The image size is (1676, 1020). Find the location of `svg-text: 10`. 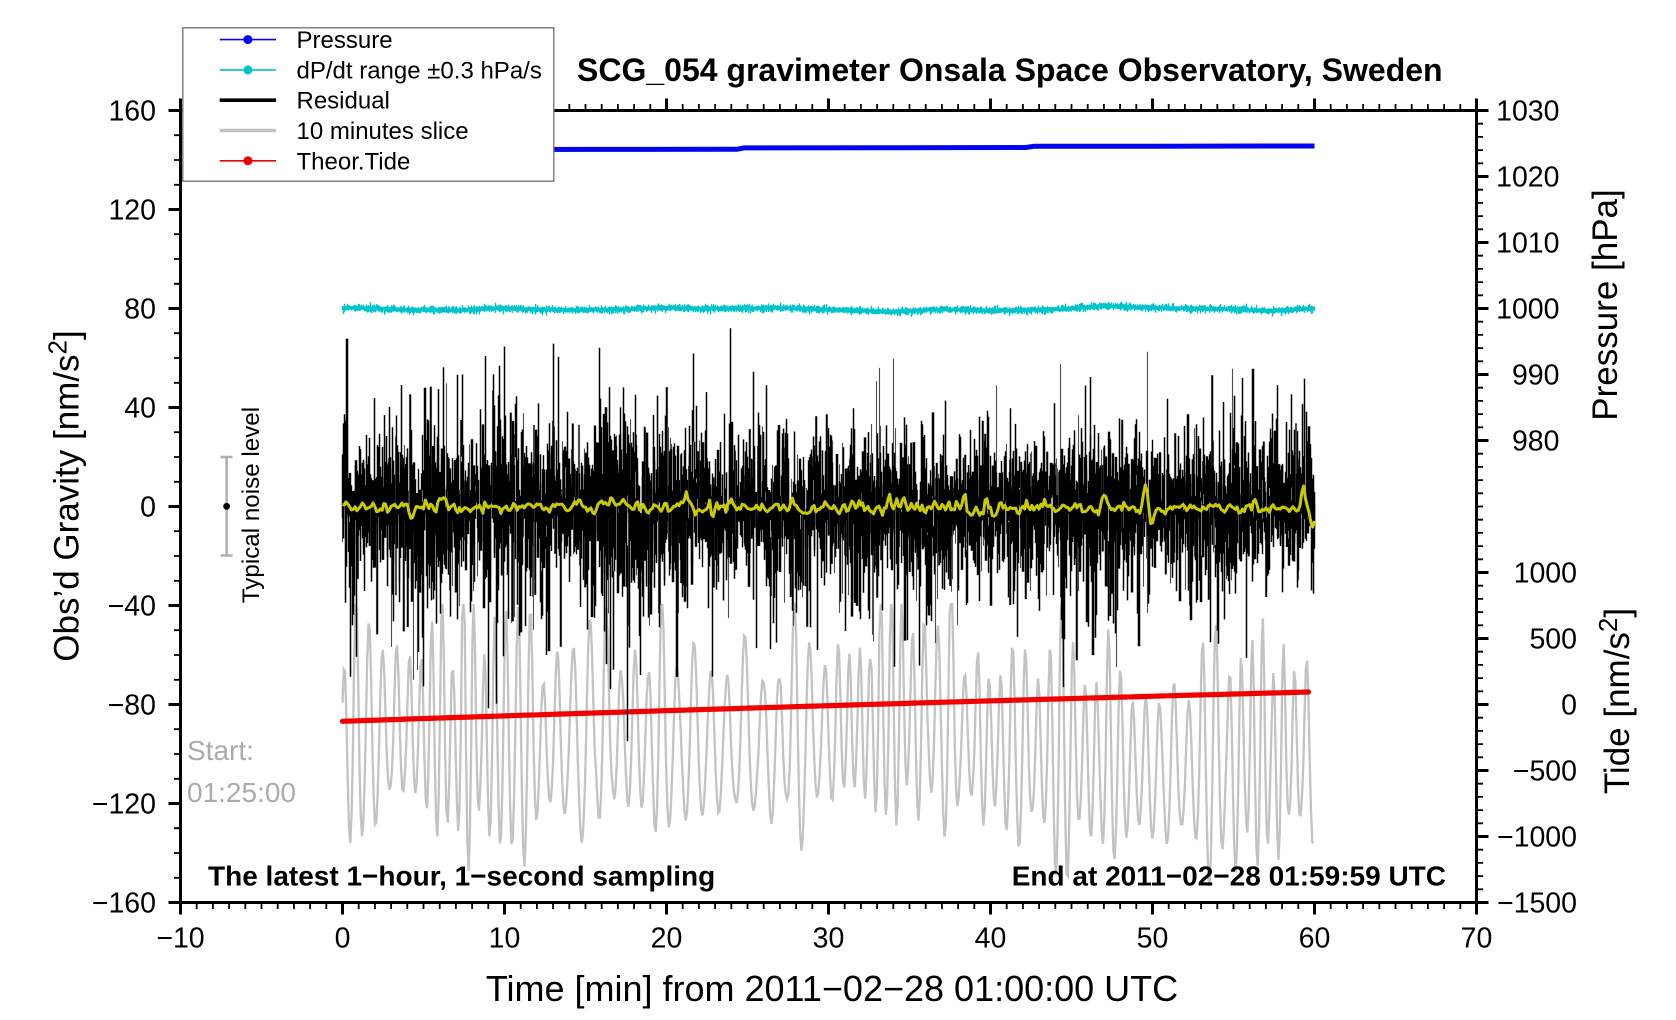

svg-text: 10 is located at coordinates (505, 939).